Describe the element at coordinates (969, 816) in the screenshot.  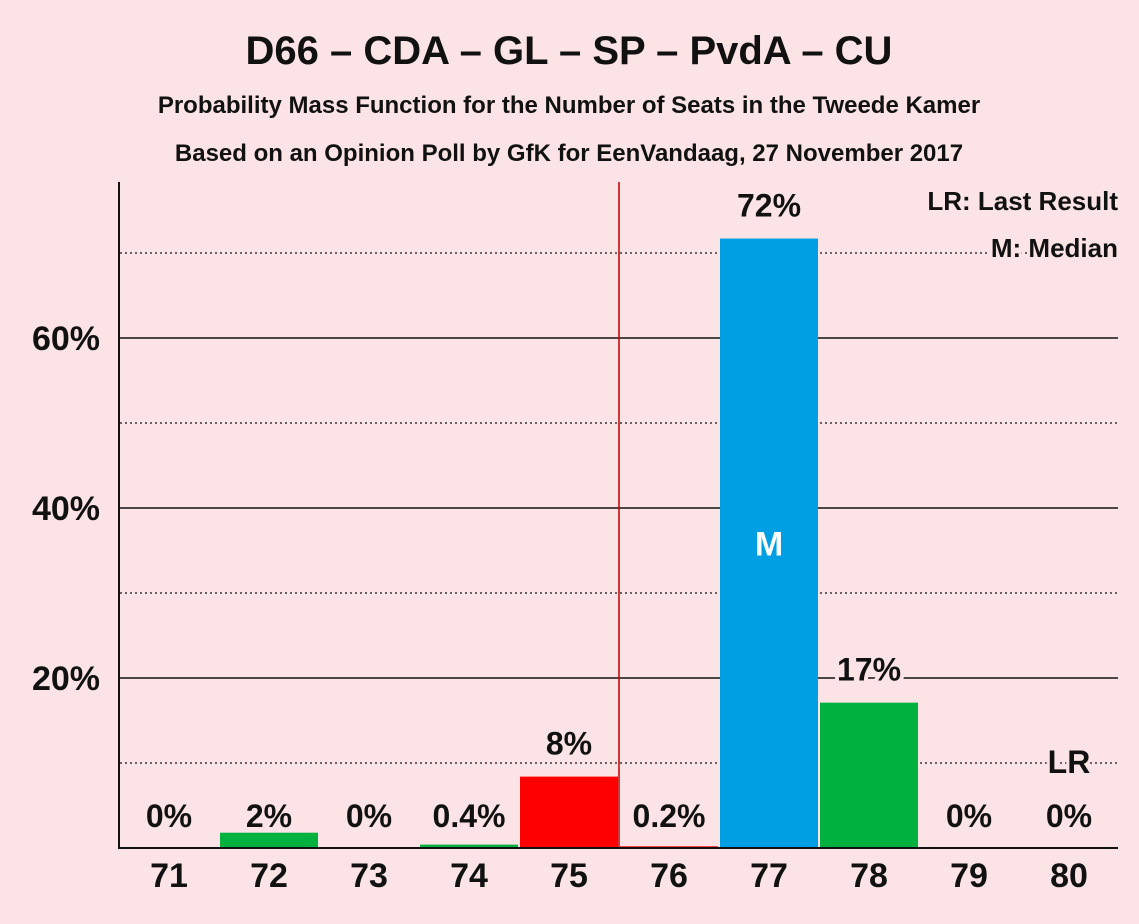
I see `data-label-79: 0%` at that location.